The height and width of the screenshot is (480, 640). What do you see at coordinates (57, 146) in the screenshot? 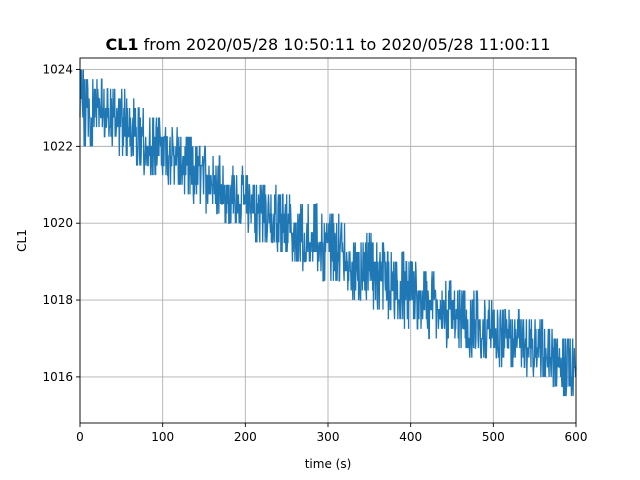
I see `y-tick-label: 1022` at bounding box center [57, 146].